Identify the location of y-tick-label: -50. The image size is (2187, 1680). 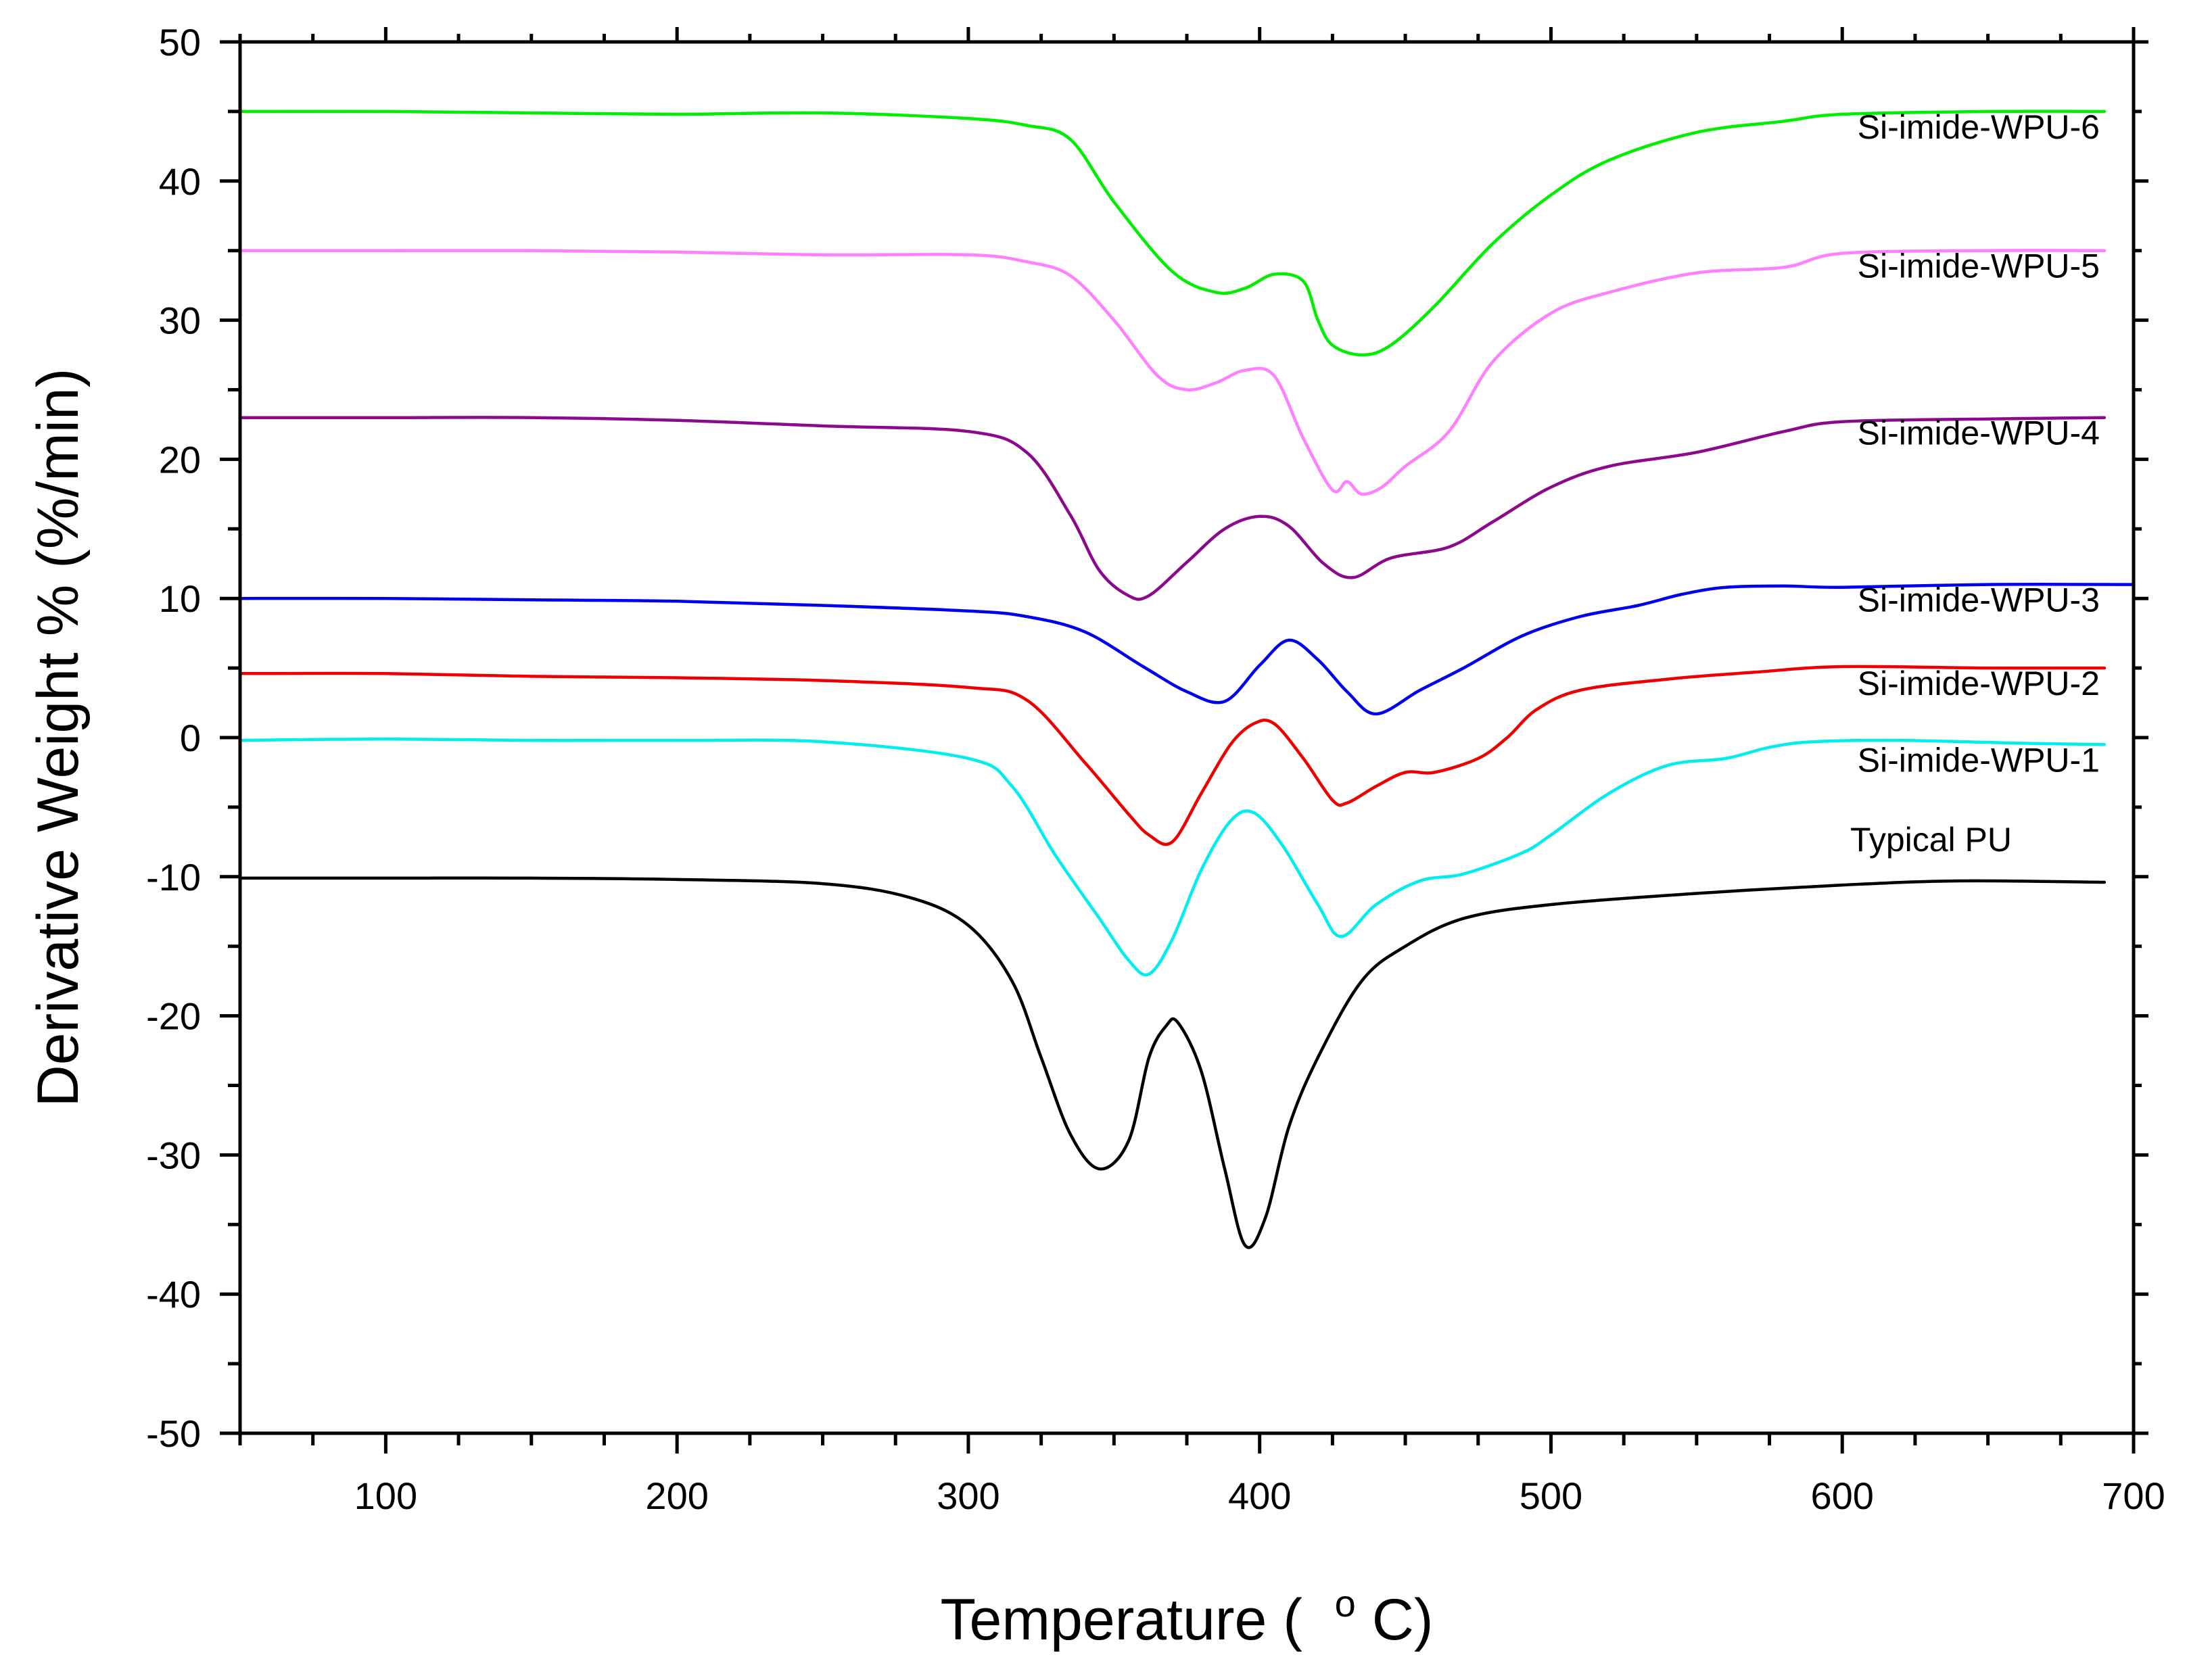
(173, 1434).